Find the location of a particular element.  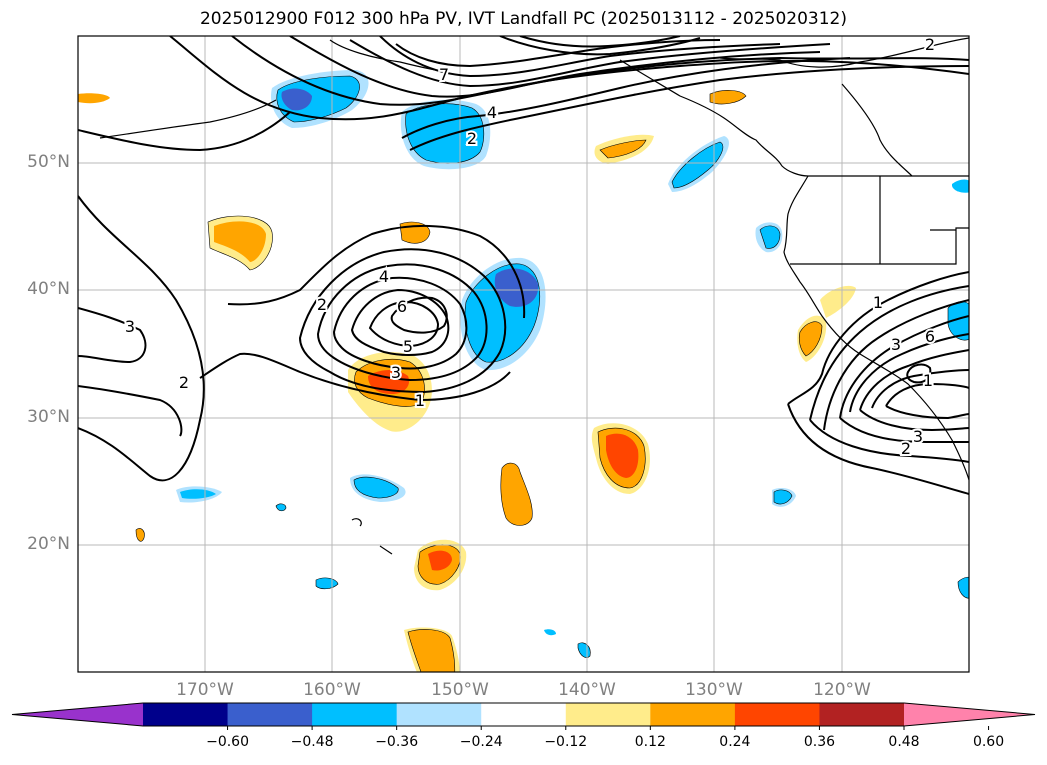

colorbar-tick-label: −0.36 is located at coordinates (397, 742).